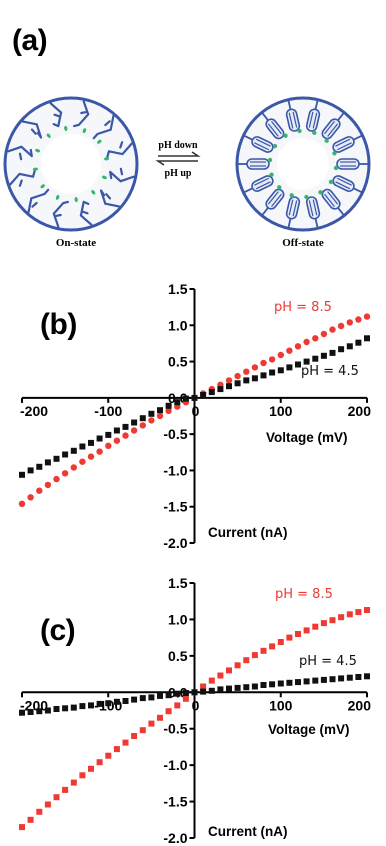  Describe the element at coordinates (108, 411) in the screenshot. I see `panel-b-x-tick-label: -100` at that location.